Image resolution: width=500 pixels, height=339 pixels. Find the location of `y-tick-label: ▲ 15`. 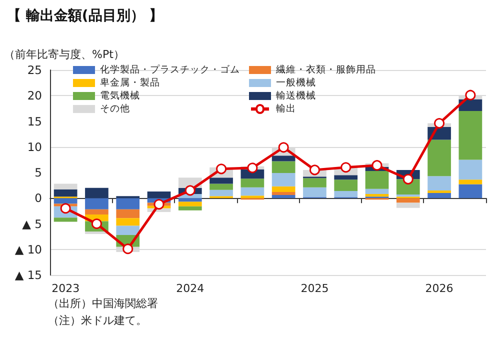

y-tick-label: ▲ 15 is located at coordinates (28, 275).